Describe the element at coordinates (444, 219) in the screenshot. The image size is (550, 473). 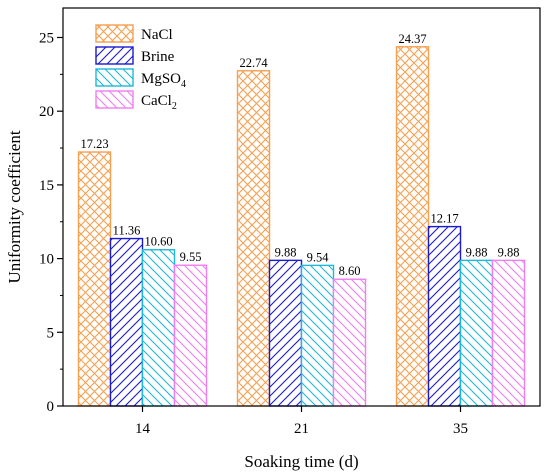
I see `data-label-brine-35: 12.17` at that location.